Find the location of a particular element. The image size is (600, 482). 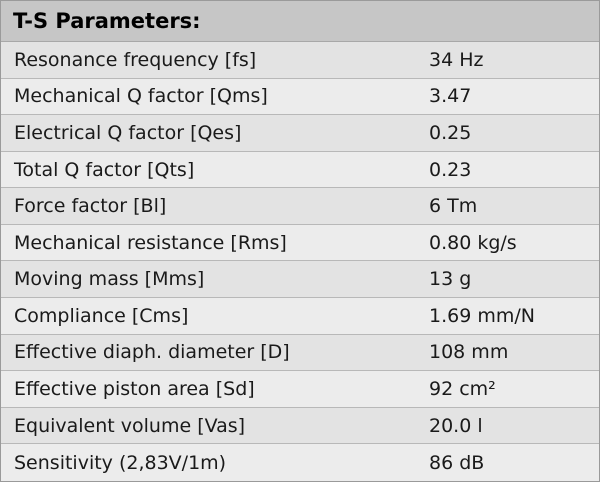

table-row: Equivalent volume [Vas] 20.0 l is located at coordinates (300, 426).